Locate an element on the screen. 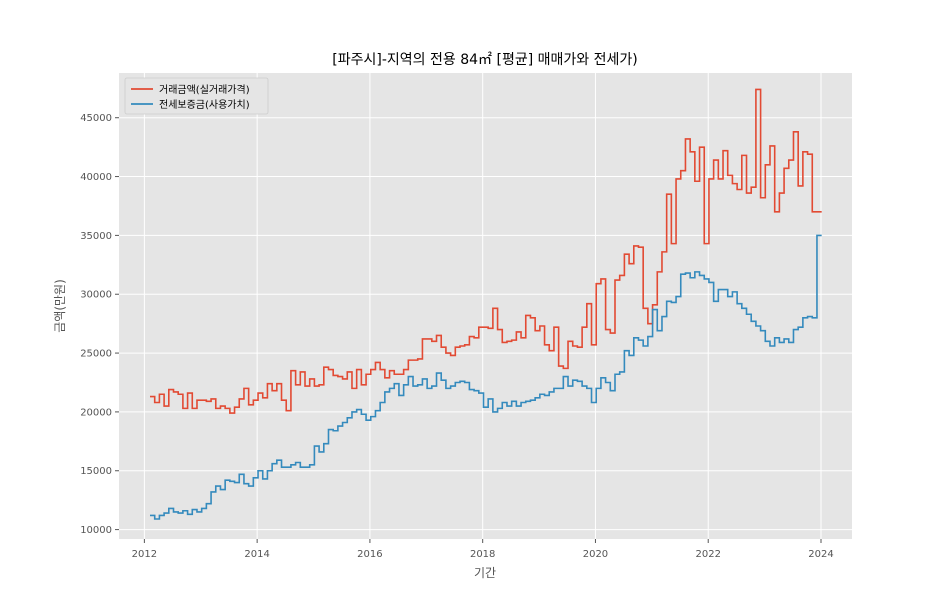 This screenshot has height=606, width=948. legend: 거래금액(실거래가격) 전세보증금(사용가치) is located at coordinates (196, 96).